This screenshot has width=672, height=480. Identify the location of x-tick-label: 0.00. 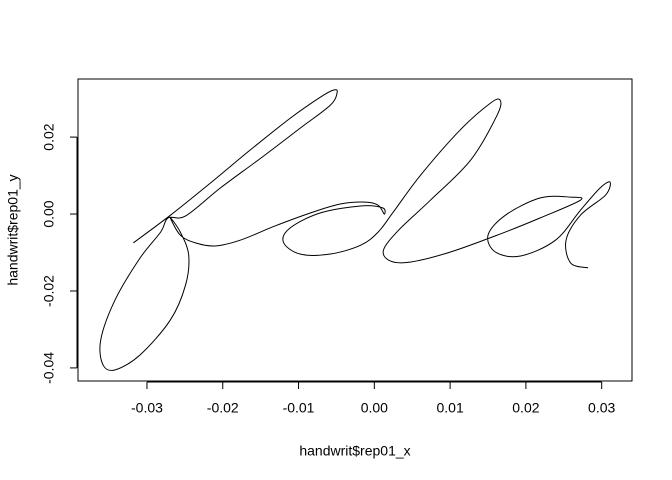
(374, 408).